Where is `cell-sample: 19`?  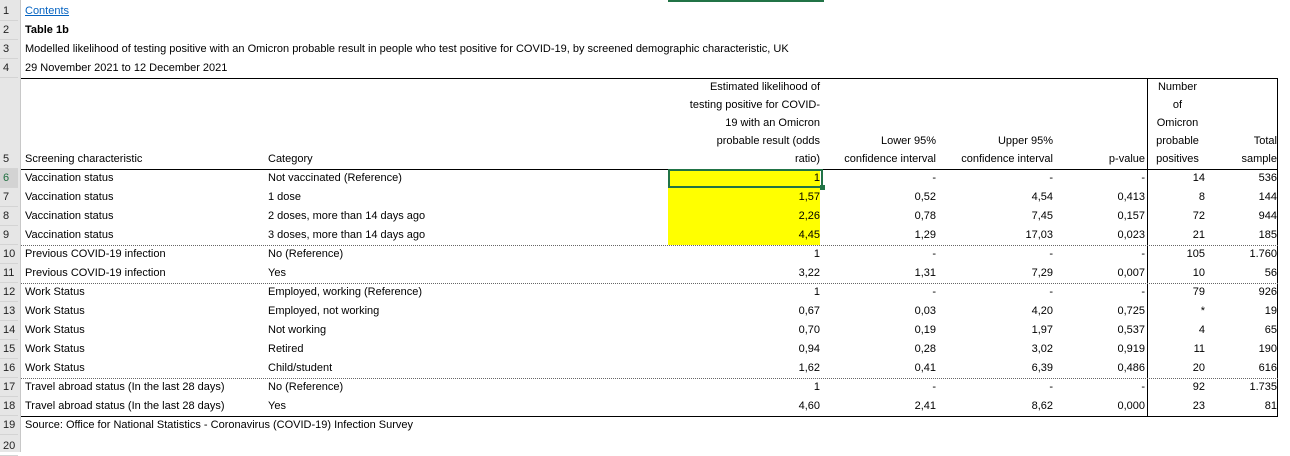 cell-sample: 19 is located at coordinates (1270, 311).